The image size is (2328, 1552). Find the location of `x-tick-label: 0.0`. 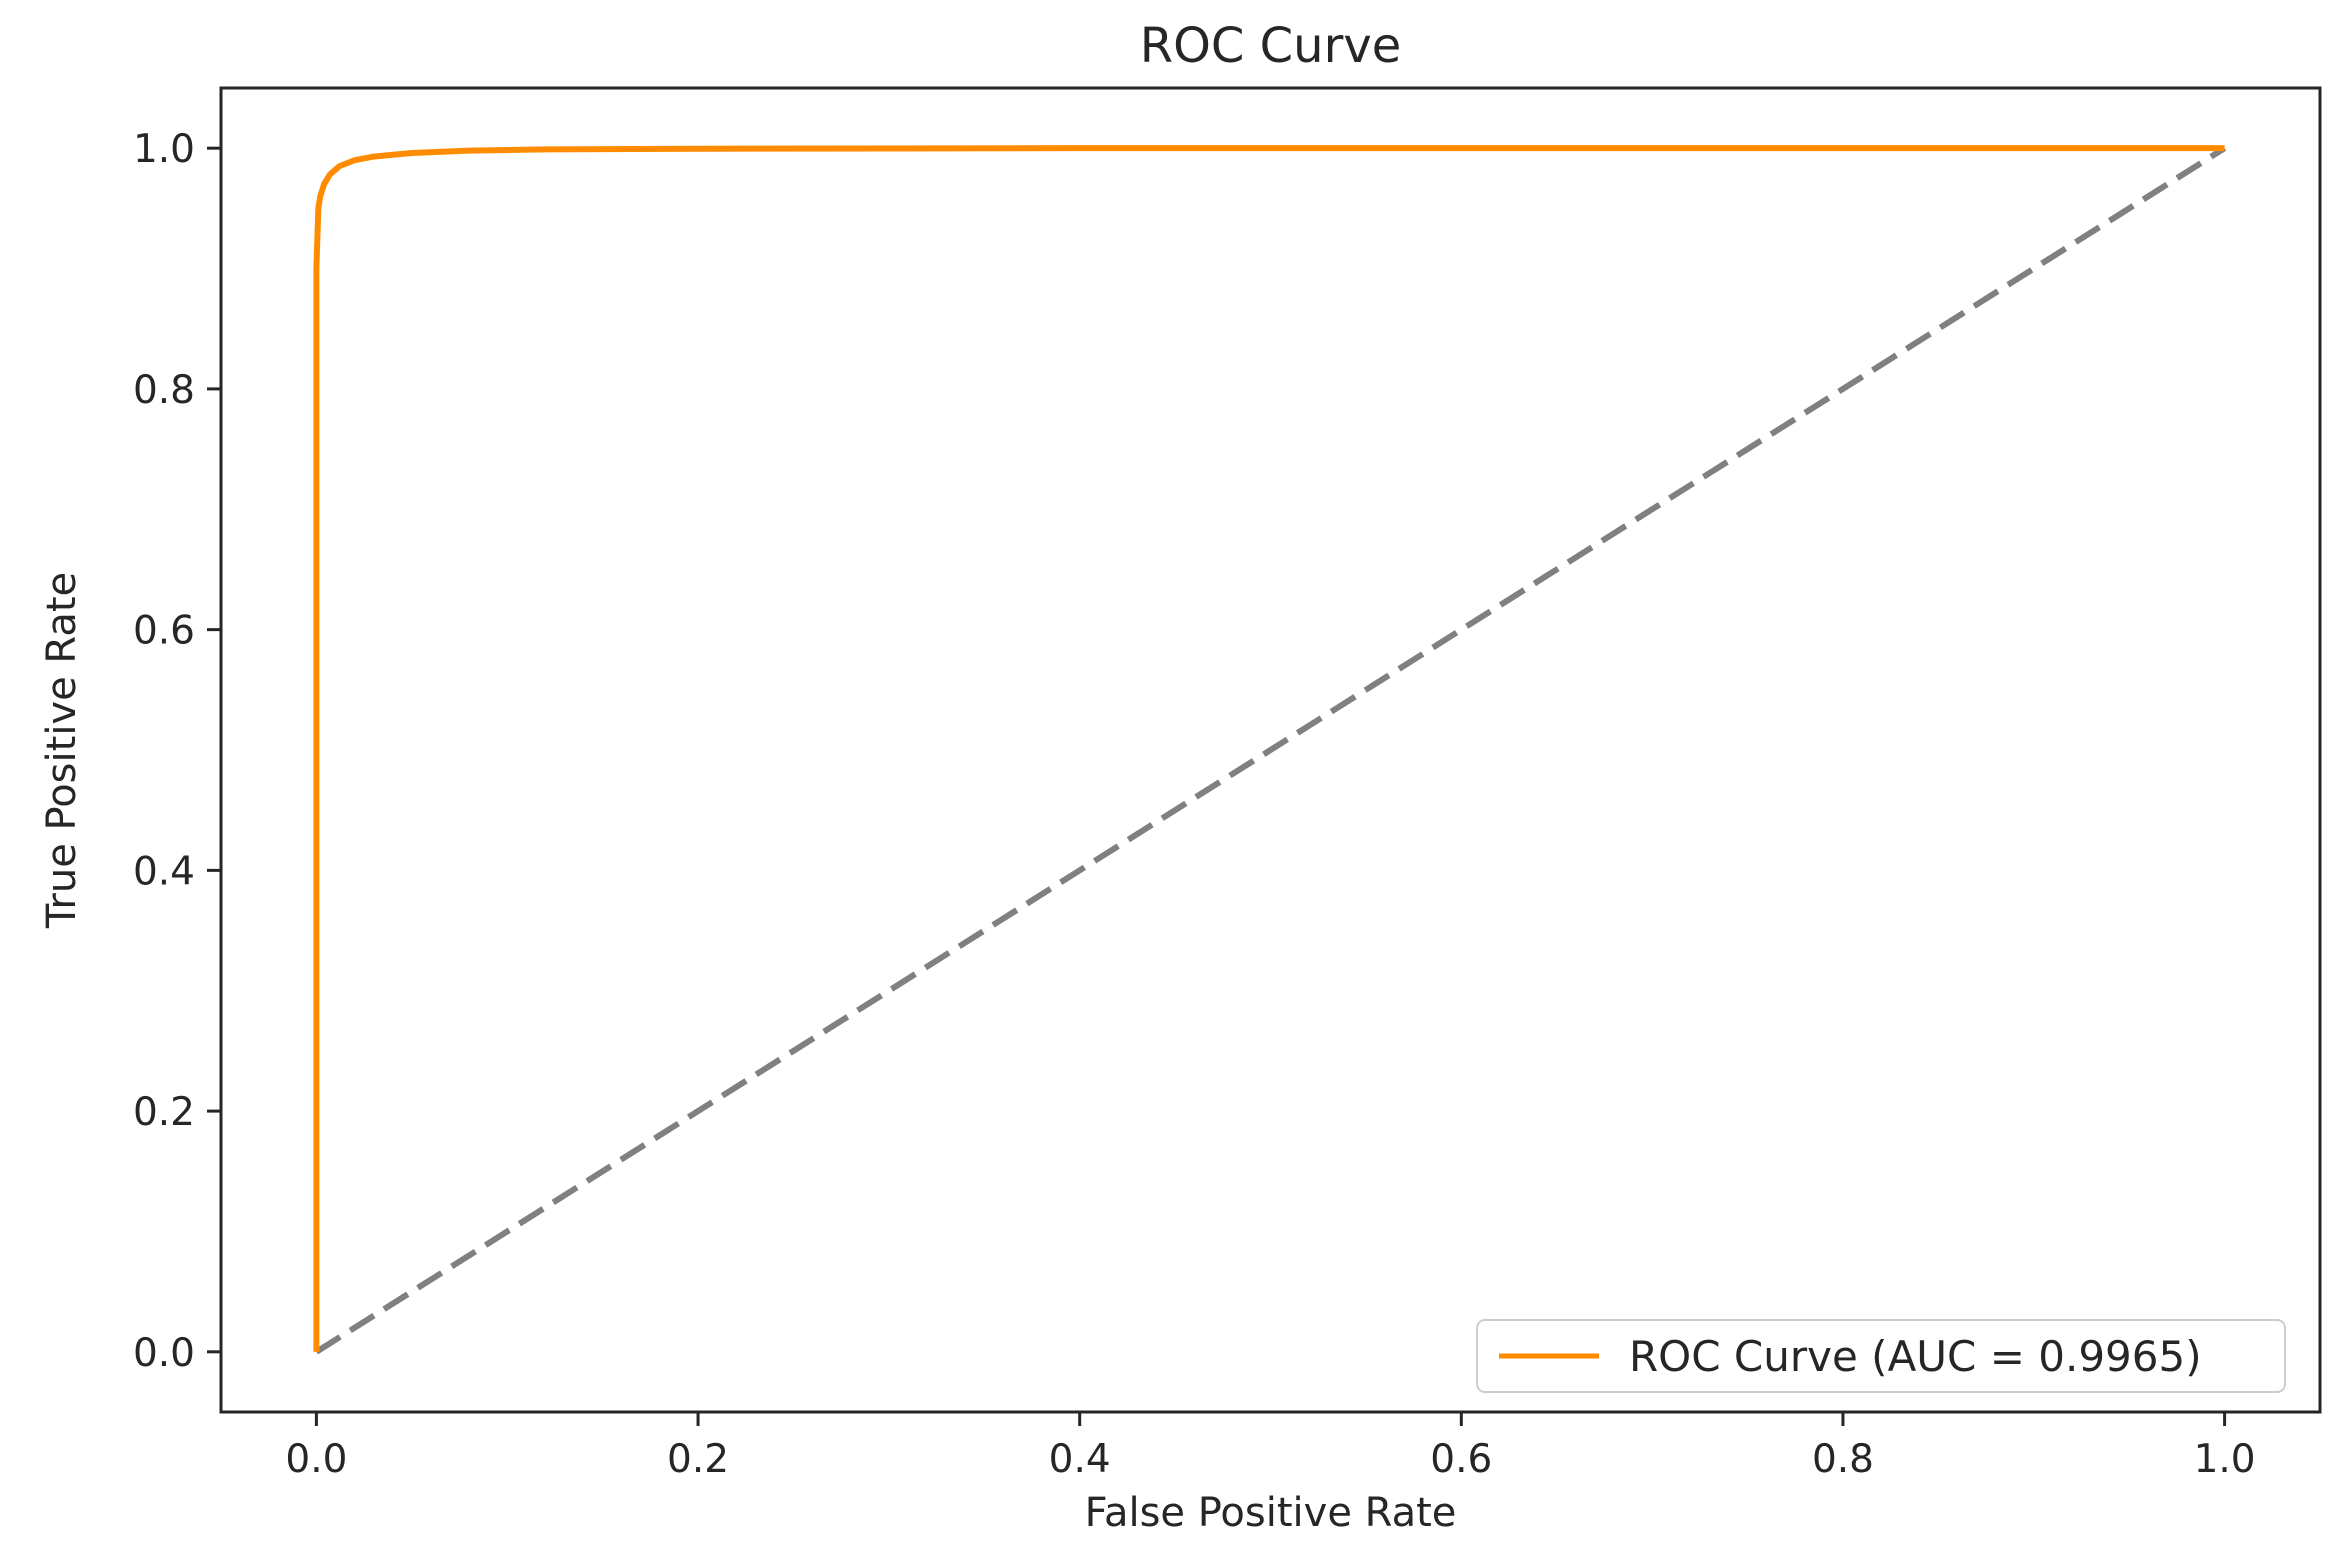

x-tick-label: 0.0 is located at coordinates (316, 1459).